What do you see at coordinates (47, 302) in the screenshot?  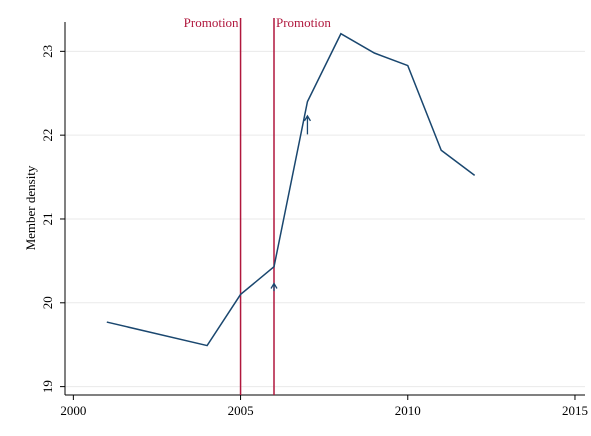 I see `y-tick-label: 20` at bounding box center [47, 302].